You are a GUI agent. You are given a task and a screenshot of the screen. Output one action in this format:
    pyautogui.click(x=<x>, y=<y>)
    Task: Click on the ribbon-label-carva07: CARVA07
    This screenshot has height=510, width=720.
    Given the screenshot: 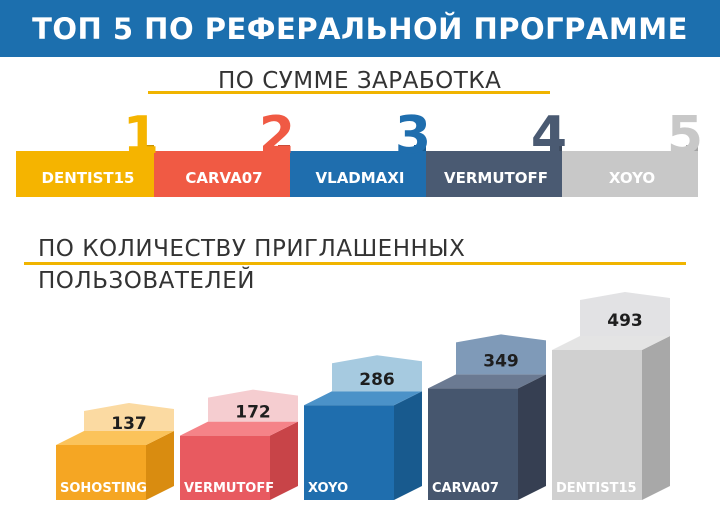 What is the action you would take?
    pyautogui.click(x=223, y=178)
    